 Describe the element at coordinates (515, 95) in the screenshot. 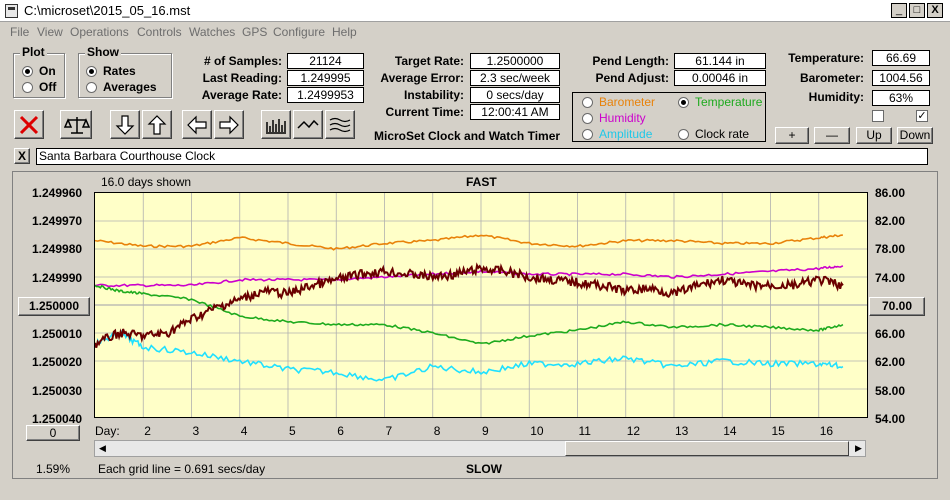

I see `instability-value: 0 secs/day` at that location.